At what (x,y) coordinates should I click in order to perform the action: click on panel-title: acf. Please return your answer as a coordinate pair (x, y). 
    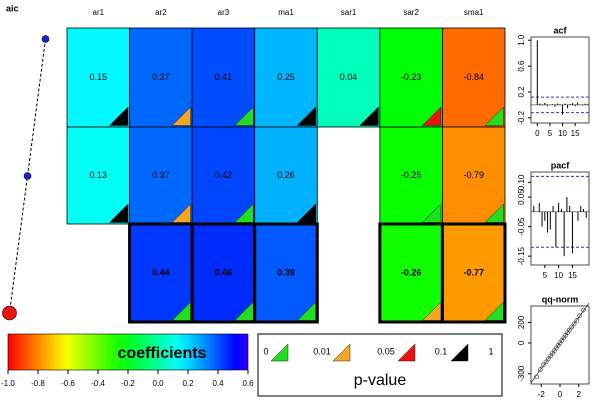
    Looking at the image, I should click on (560, 30).